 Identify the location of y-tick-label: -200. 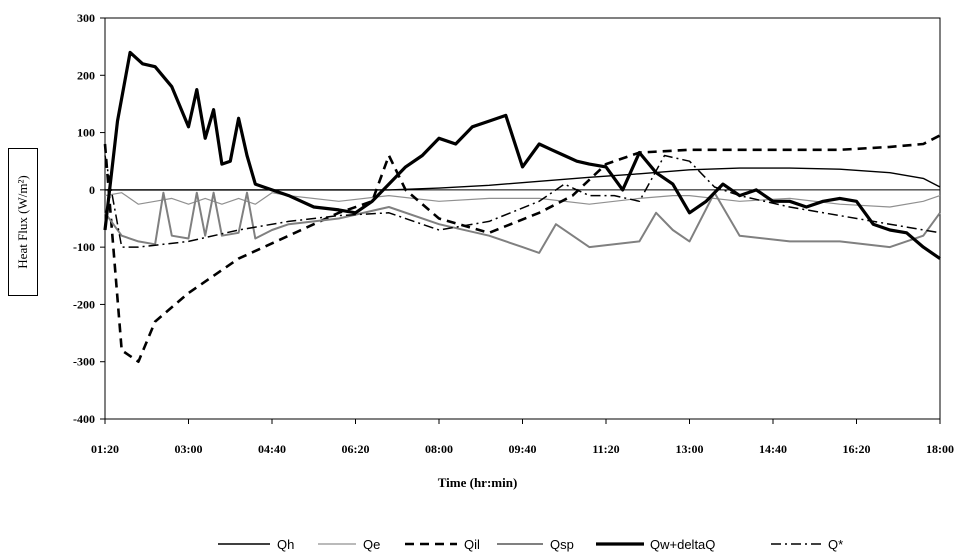
(84, 304).